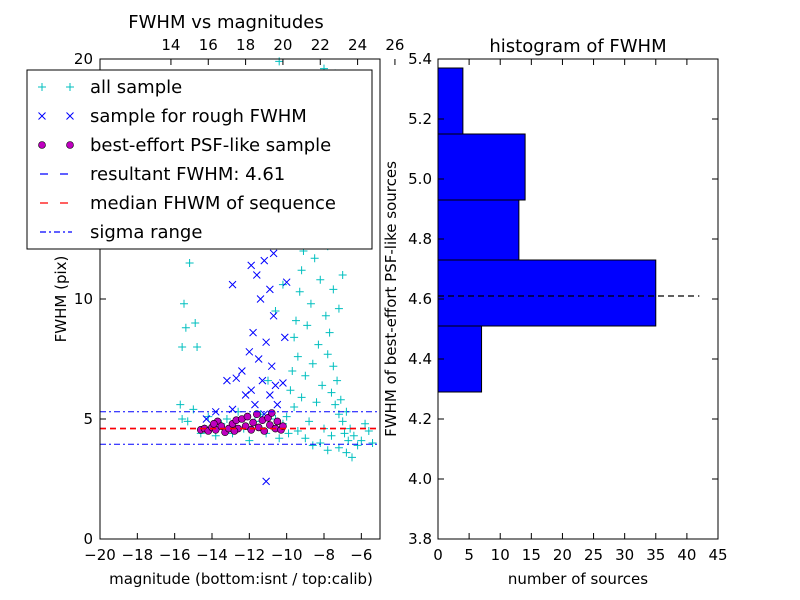 This screenshot has width=800, height=600. What do you see at coordinates (577, 46) in the screenshot?
I see `histogram-title: histogram of FWHM` at bounding box center [577, 46].